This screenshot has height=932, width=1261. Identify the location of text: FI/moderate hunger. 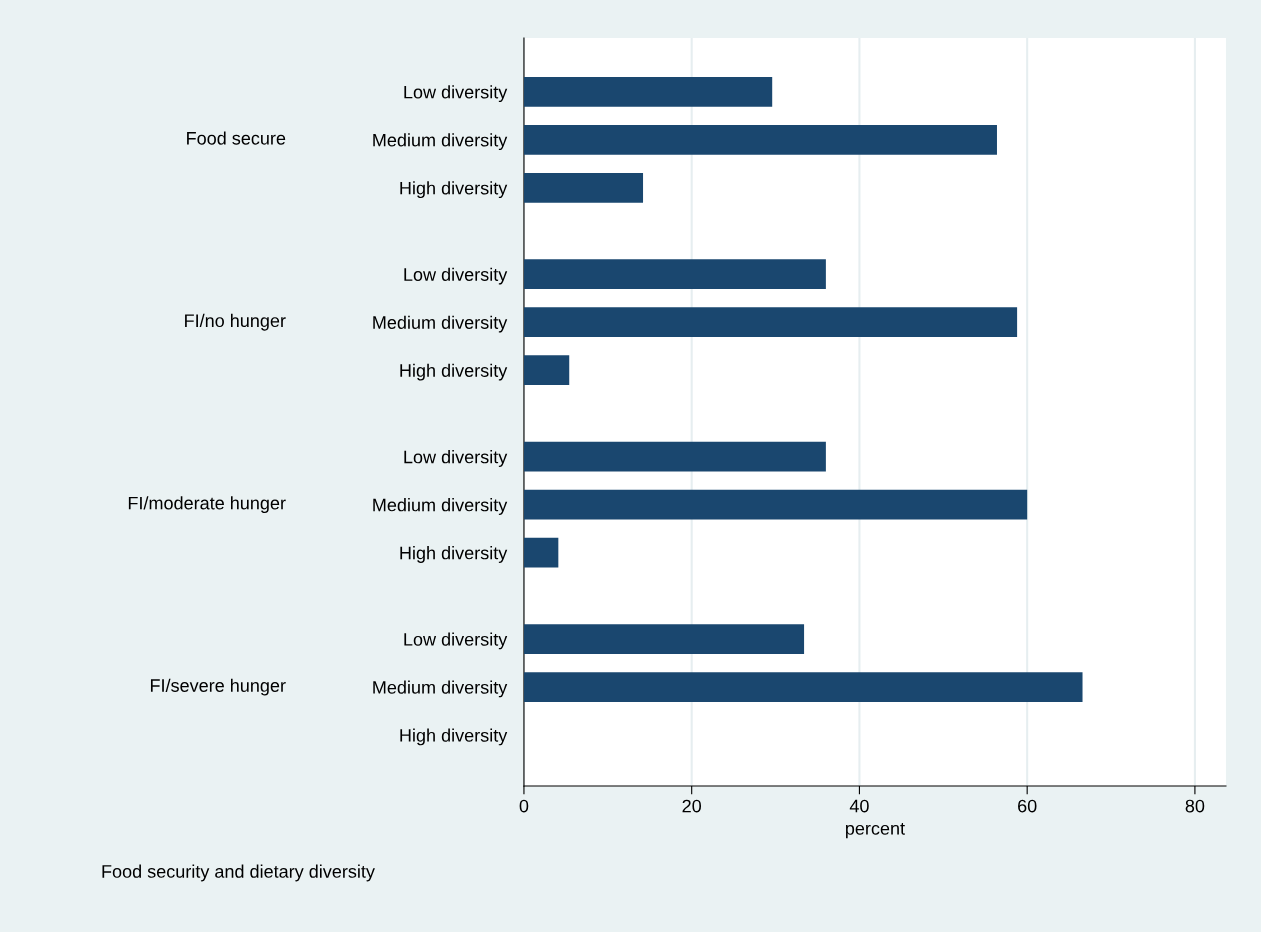
(207, 505).